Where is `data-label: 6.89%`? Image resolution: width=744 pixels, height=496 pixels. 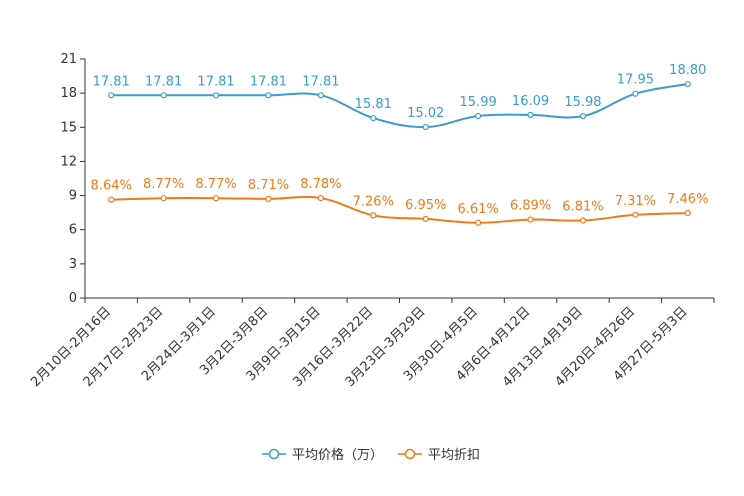 data-label: 6.89% is located at coordinates (530, 206).